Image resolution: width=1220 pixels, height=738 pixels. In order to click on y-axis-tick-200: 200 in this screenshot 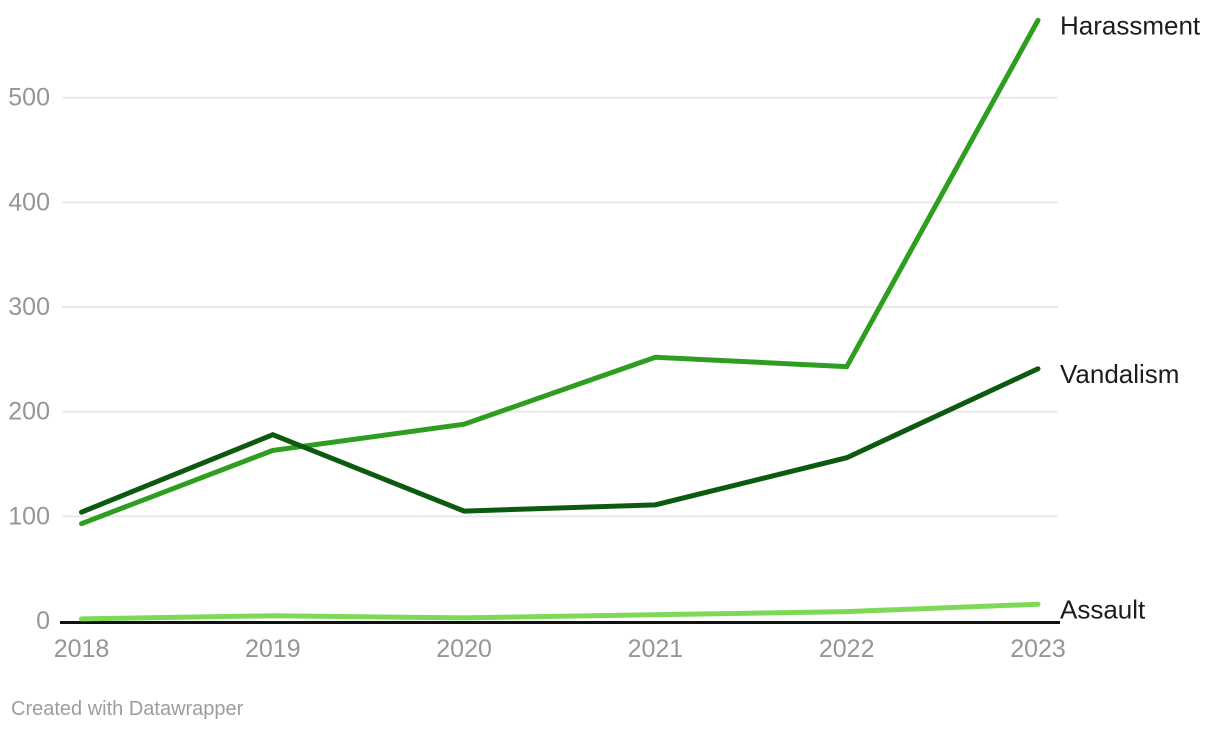, I will do `click(29, 412)`.